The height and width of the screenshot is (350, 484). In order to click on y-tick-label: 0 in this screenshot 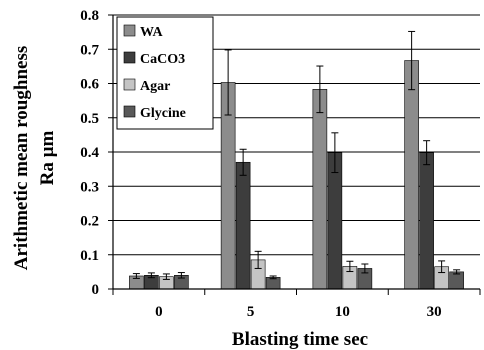, I will do `click(96, 290)`.